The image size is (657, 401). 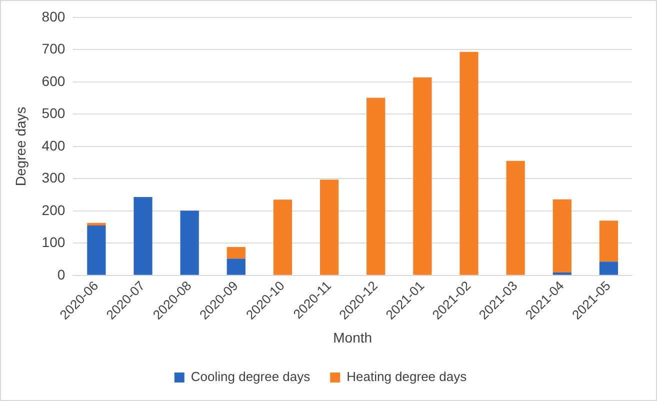 What do you see at coordinates (352, 337) in the screenshot?
I see `x-axis-title: Month` at bounding box center [352, 337].